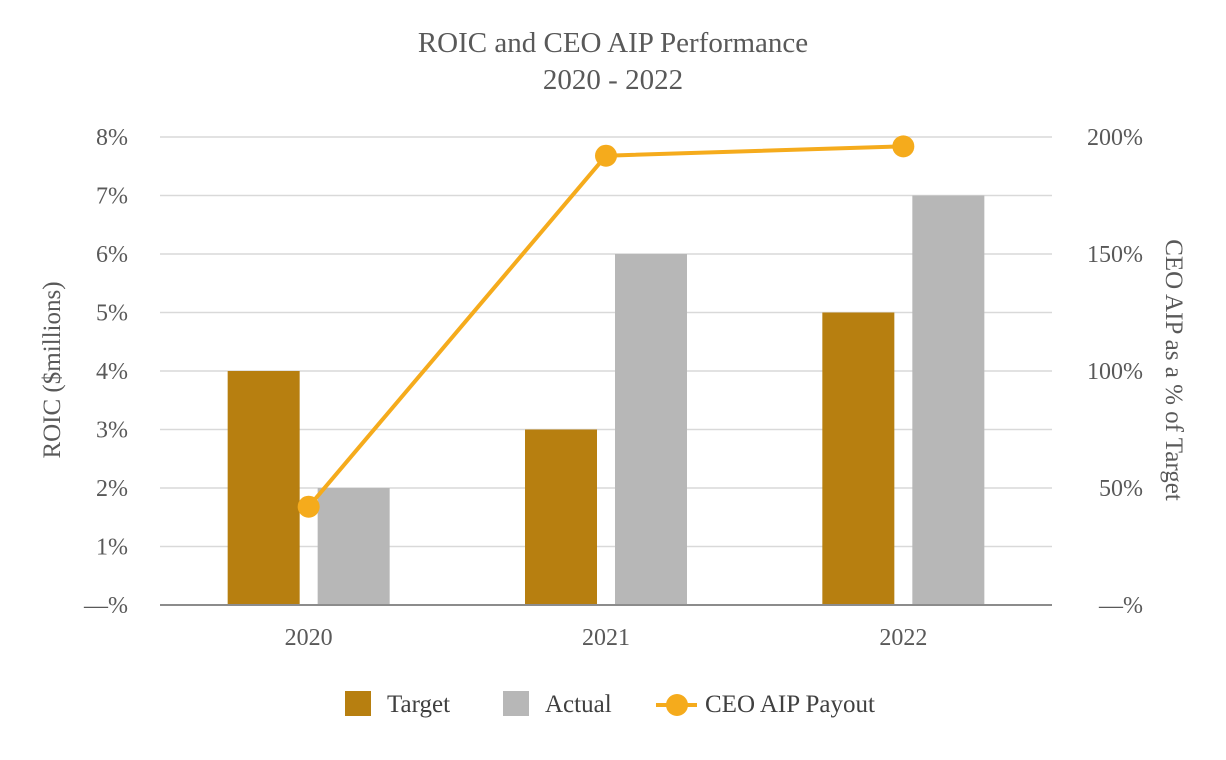  I want to click on legend-swatch-actual, so click(516, 703).